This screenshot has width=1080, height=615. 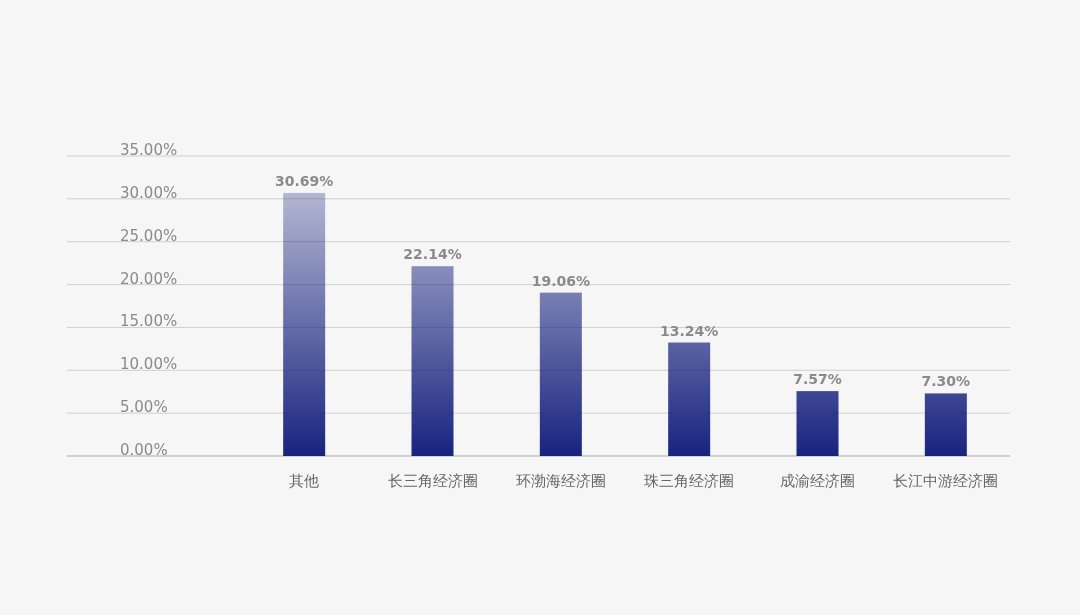 I want to click on data-label: 7.57%, so click(x=817, y=379).